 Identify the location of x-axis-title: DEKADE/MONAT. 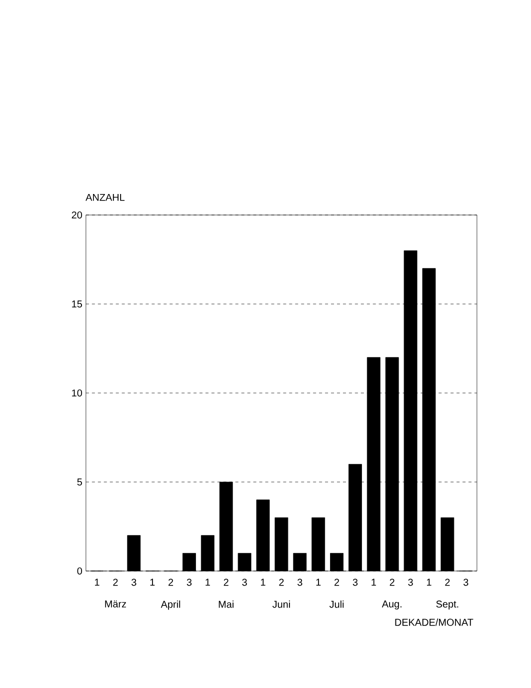
(434, 622).